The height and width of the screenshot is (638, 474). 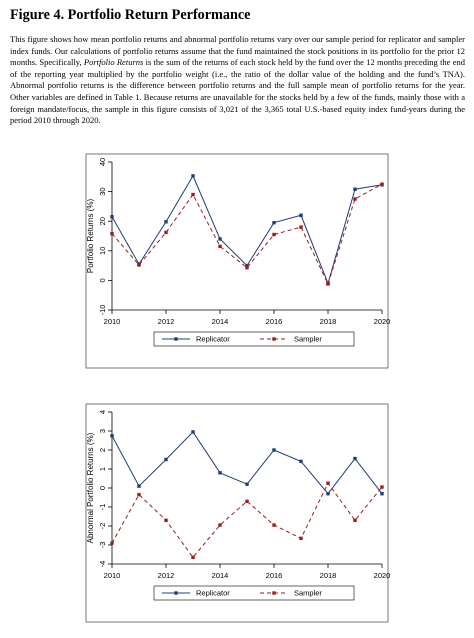 What do you see at coordinates (102, 162) in the screenshot?
I see `y-tick-label: 40` at bounding box center [102, 162].